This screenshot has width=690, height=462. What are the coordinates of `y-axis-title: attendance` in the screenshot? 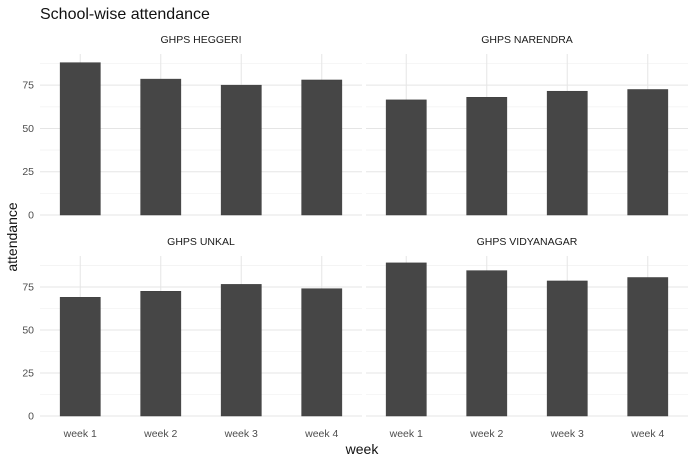 It's located at (12, 236).